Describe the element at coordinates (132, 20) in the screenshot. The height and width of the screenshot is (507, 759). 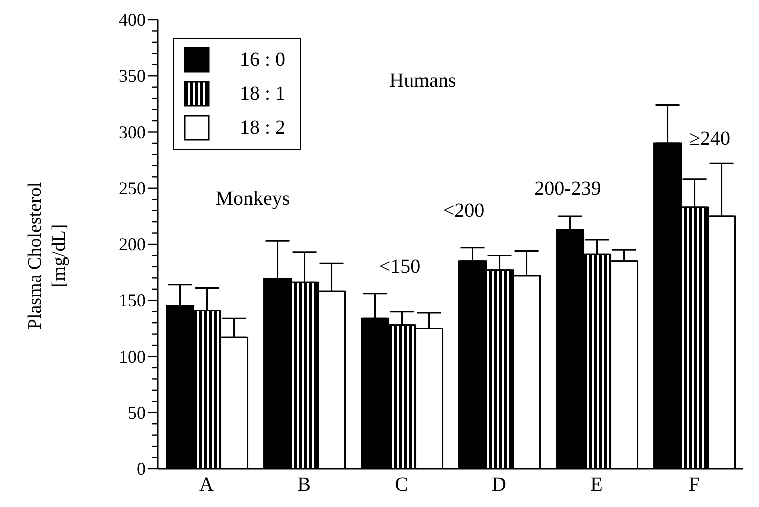
I see `y-tick-label: 400` at that location.